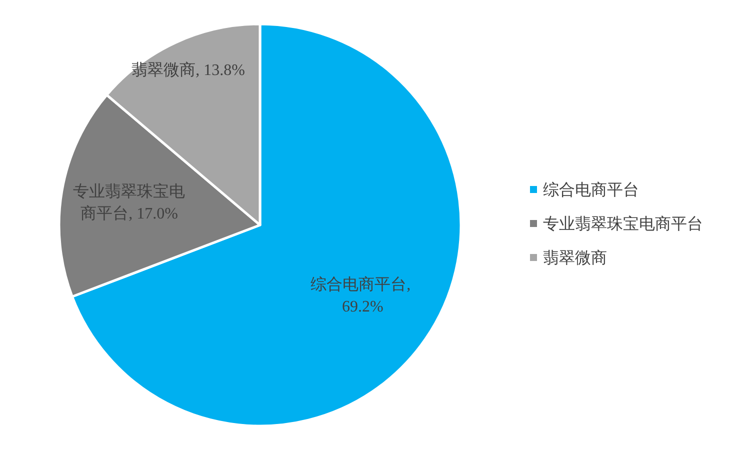 The image size is (750, 450). Describe the element at coordinates (575, 257) in the screenshot. I see `legend-label: 翡翠微商` at that location.